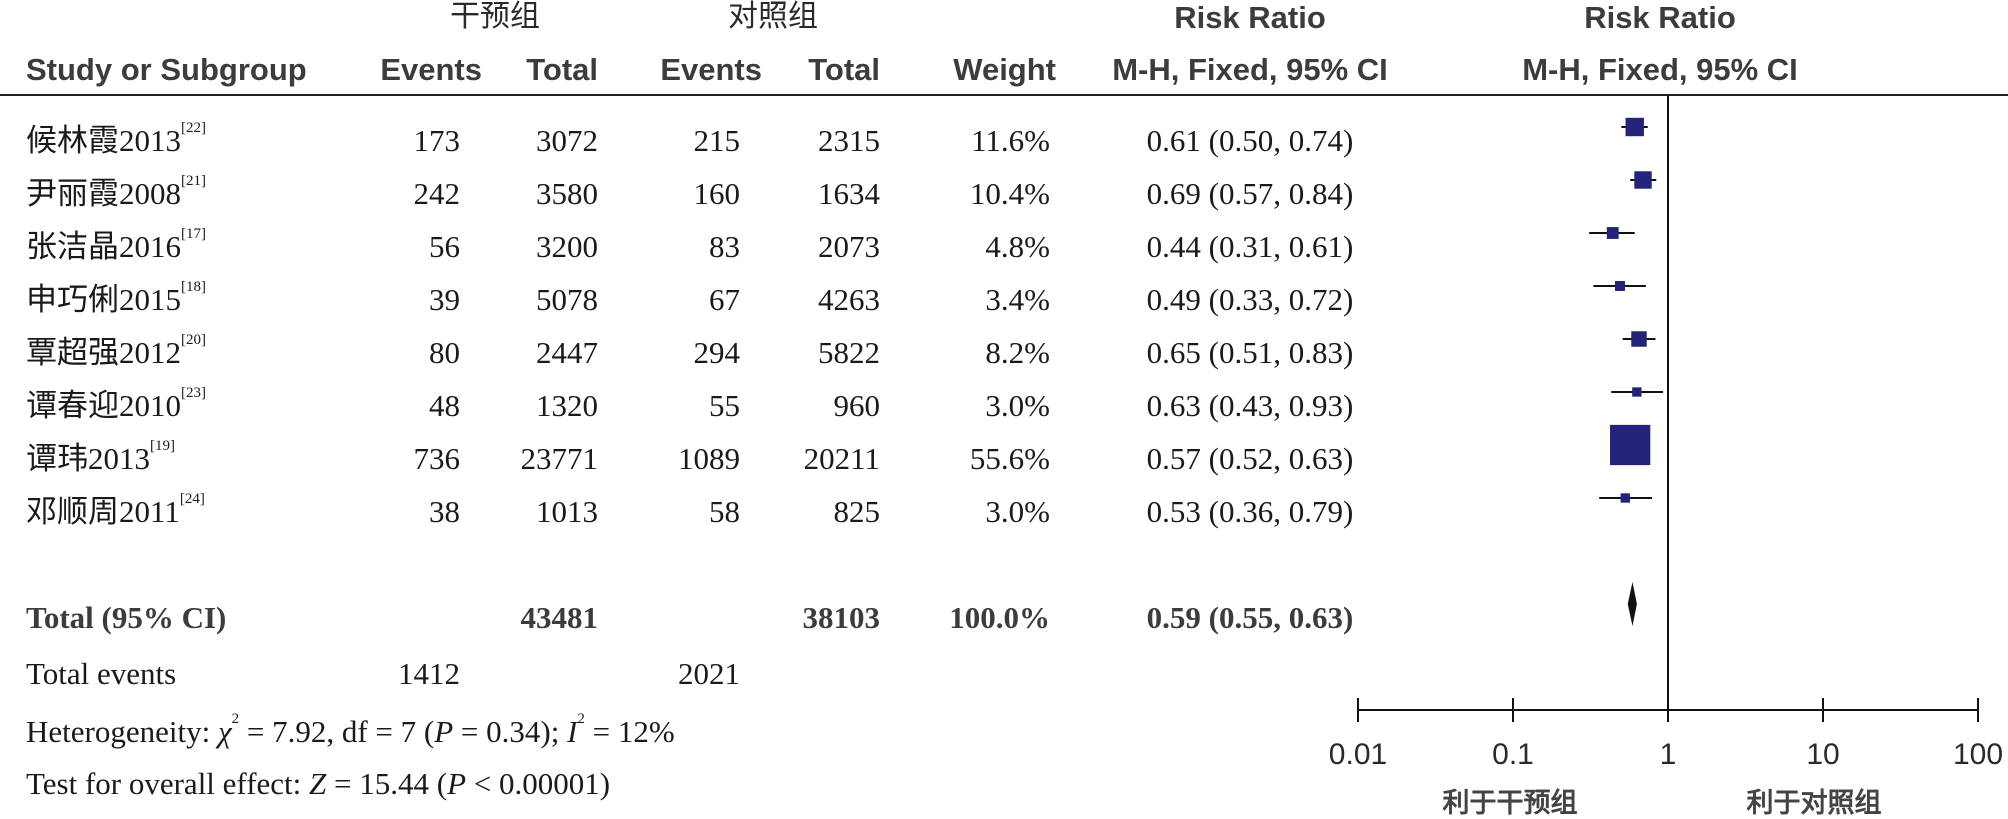 This screenshot has height=819, width=2008. What do you see at coordinates (709, 673) in the screenshot?
I see `total-events2: 2021` at bounding box center [709, 673].